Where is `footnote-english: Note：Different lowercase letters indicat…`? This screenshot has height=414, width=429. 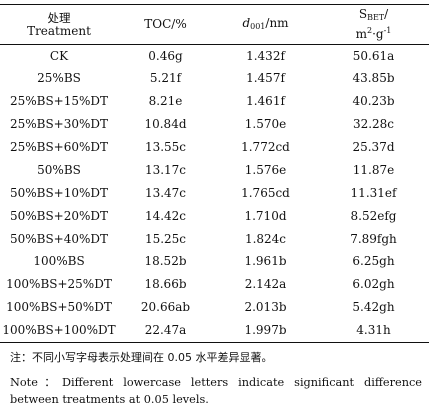
footnote-english: Note：Different lowercase letters indicat… is located at coordinates (216, 391).